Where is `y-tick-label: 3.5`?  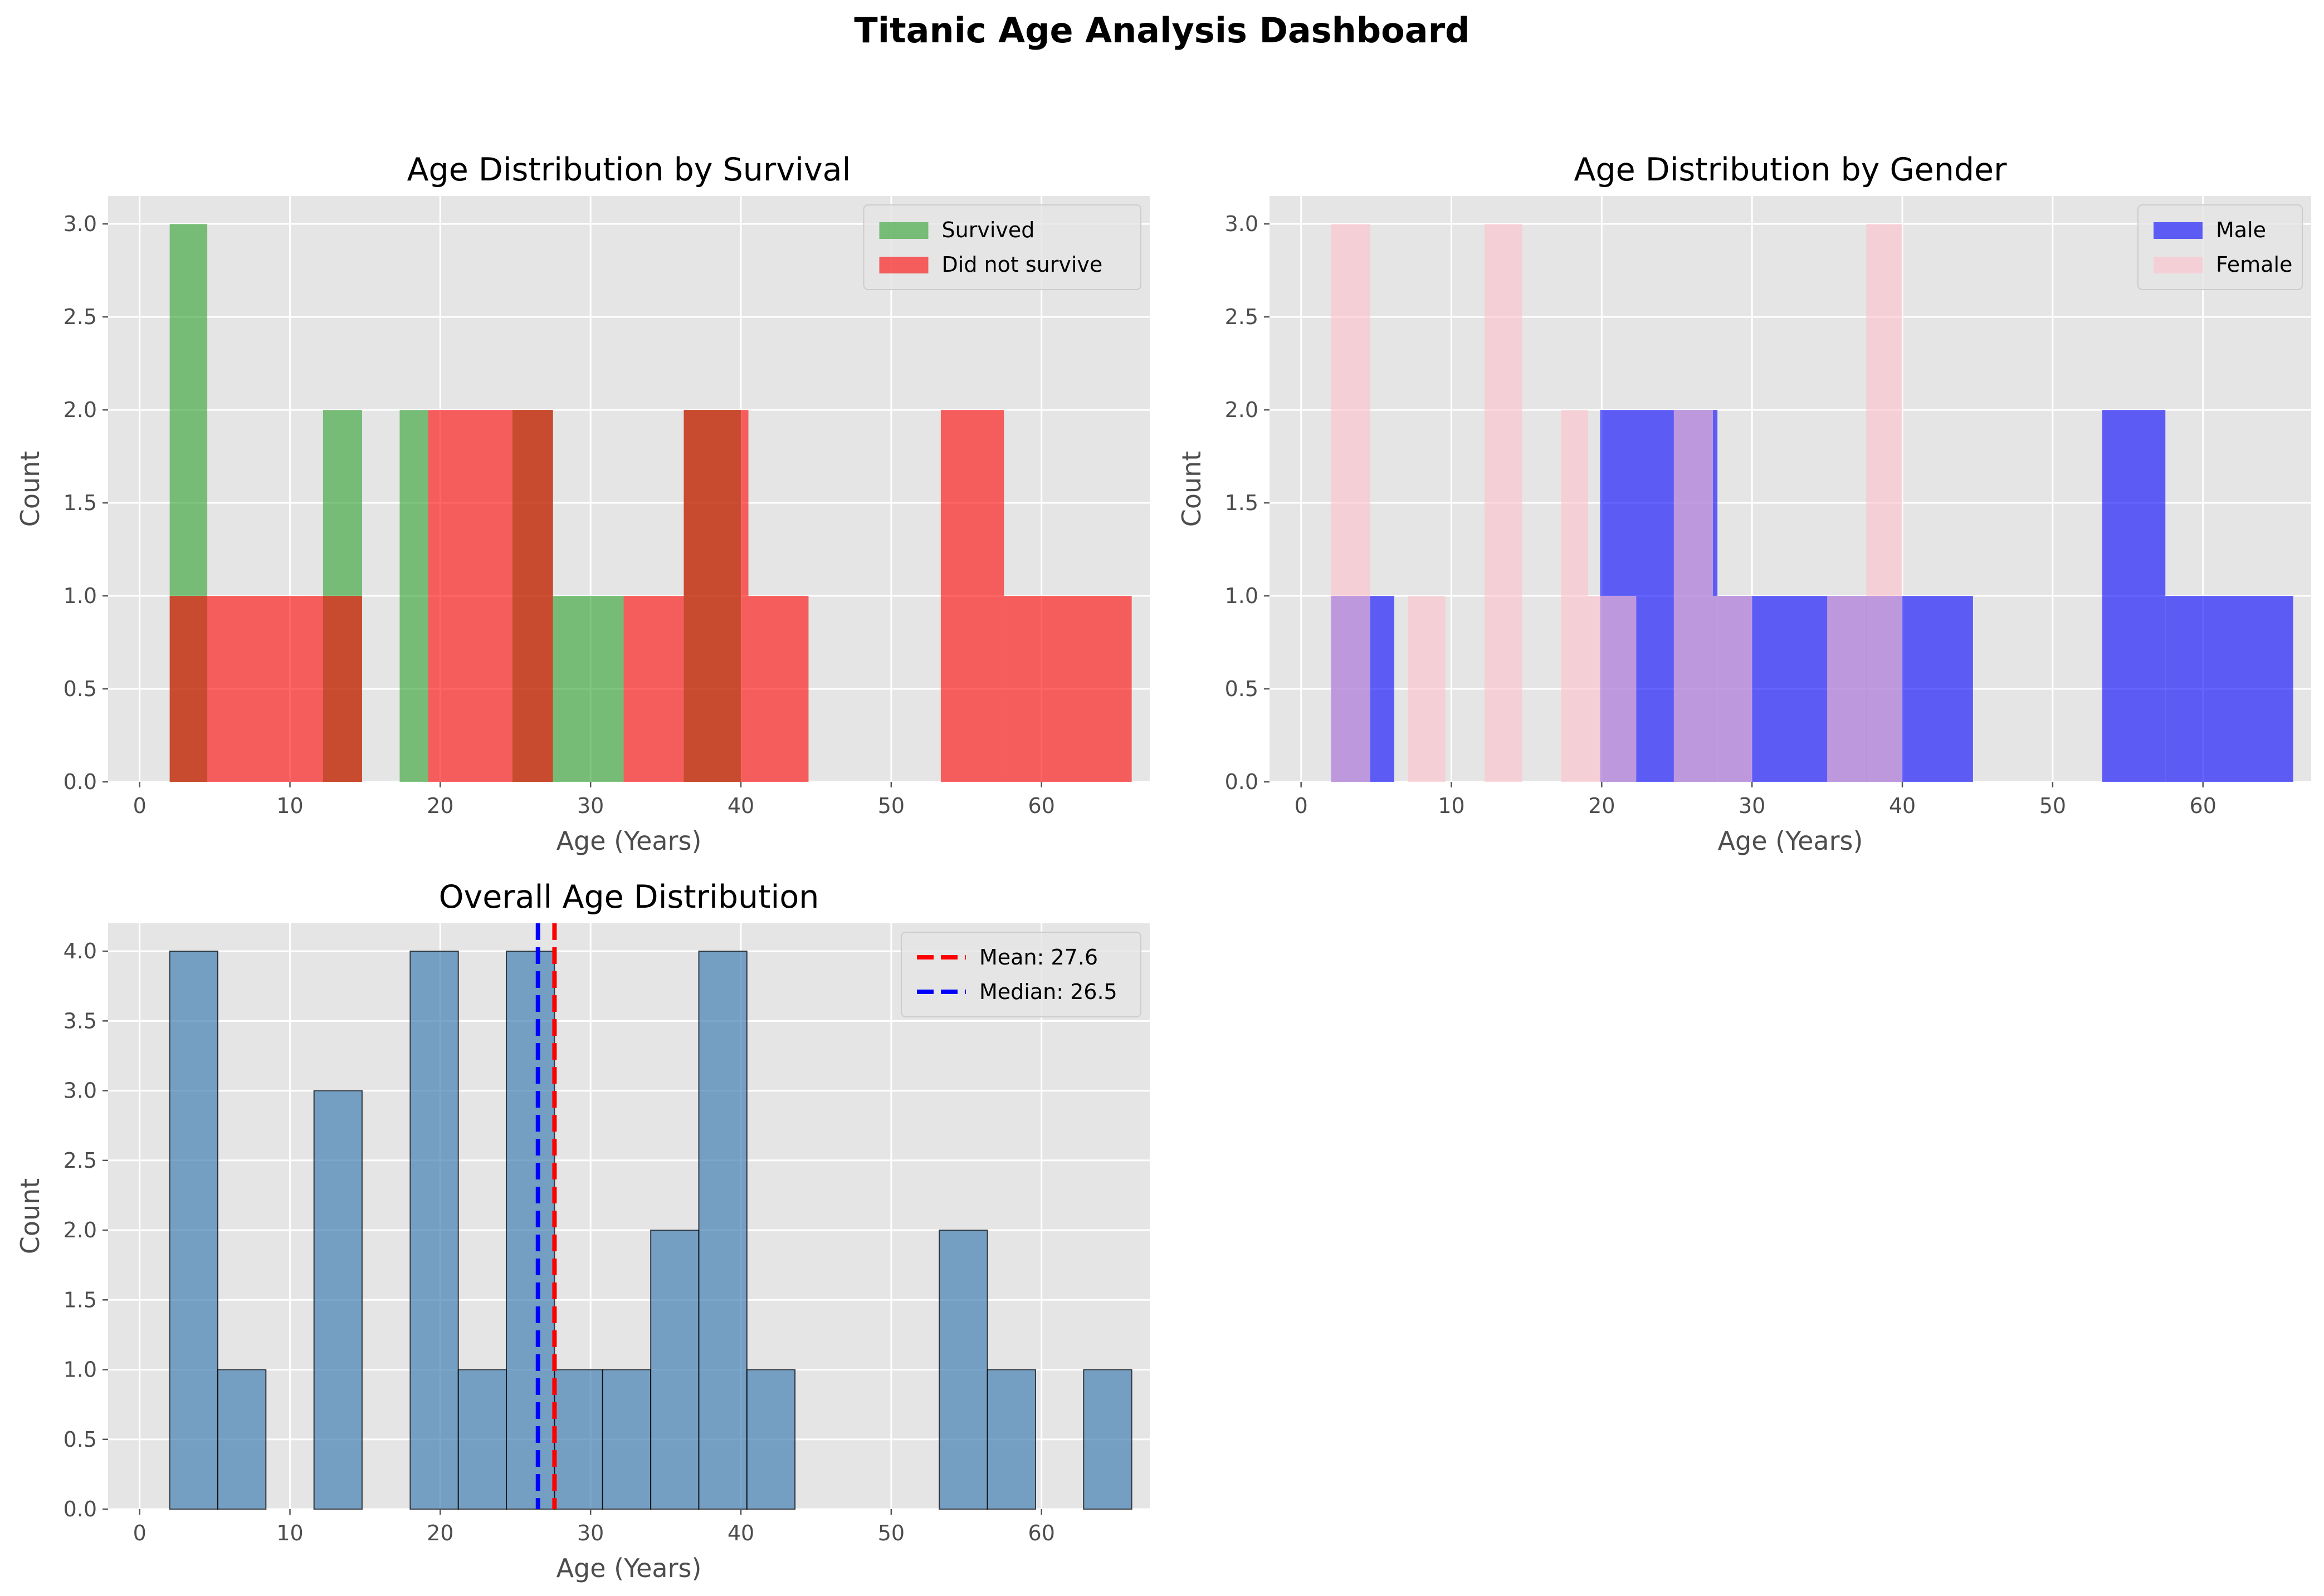
y-tick-label: 3.5 is located at coordinates (80, 1020).